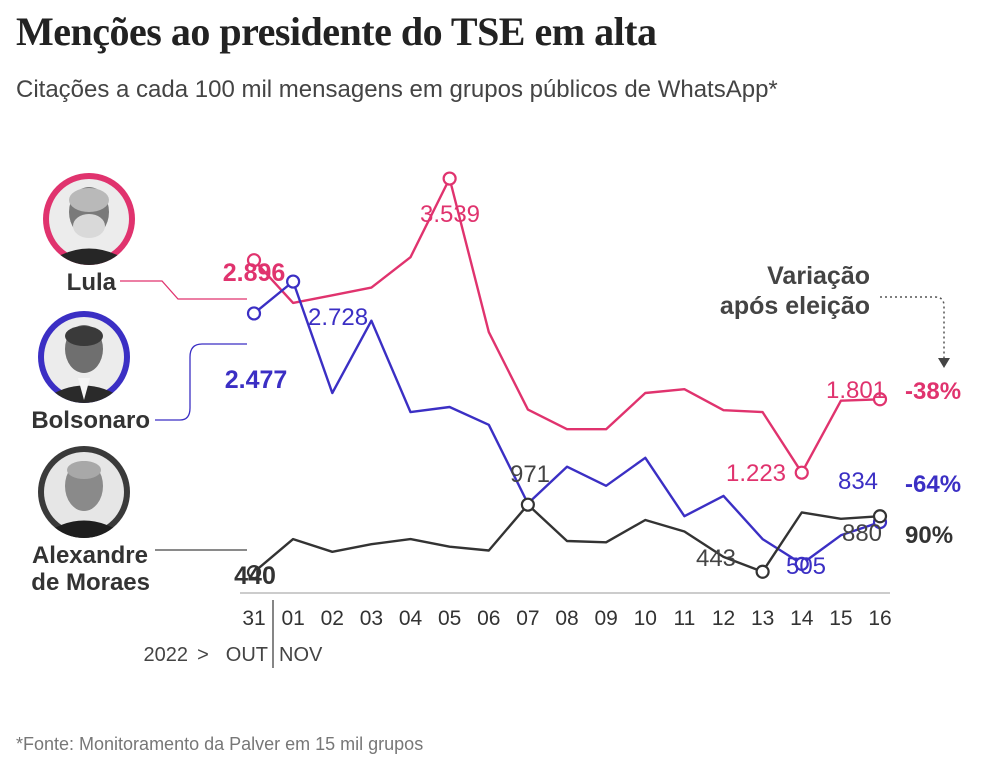  What do you see at coordinates (450, 214) in the screenshot?
I see `label-lula-peak: 3.539` at bounding box center [450, 214].